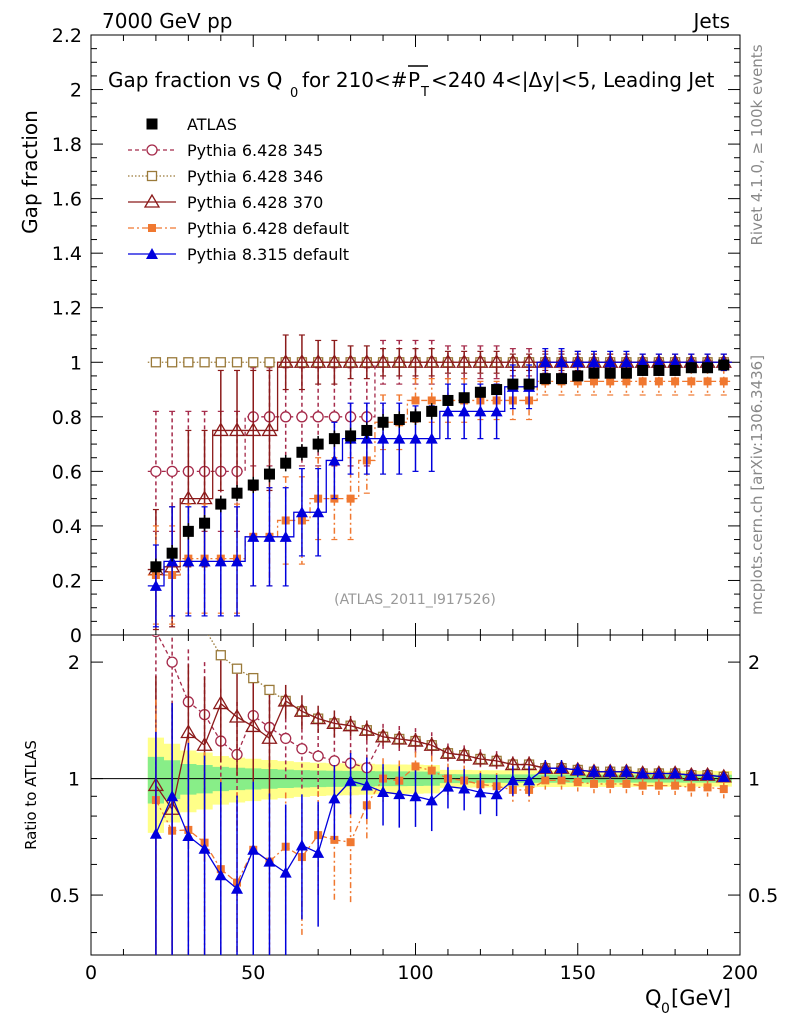 The image size is (786, 1024). What do you see at coordinates (76, 363) in the screenshot?
I see `y-tick-label: 1` at bounding box center [76, 363].